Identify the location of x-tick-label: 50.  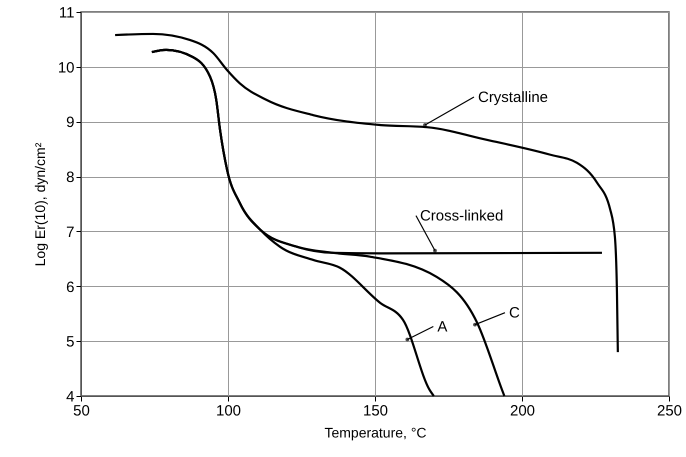
(81, 411).